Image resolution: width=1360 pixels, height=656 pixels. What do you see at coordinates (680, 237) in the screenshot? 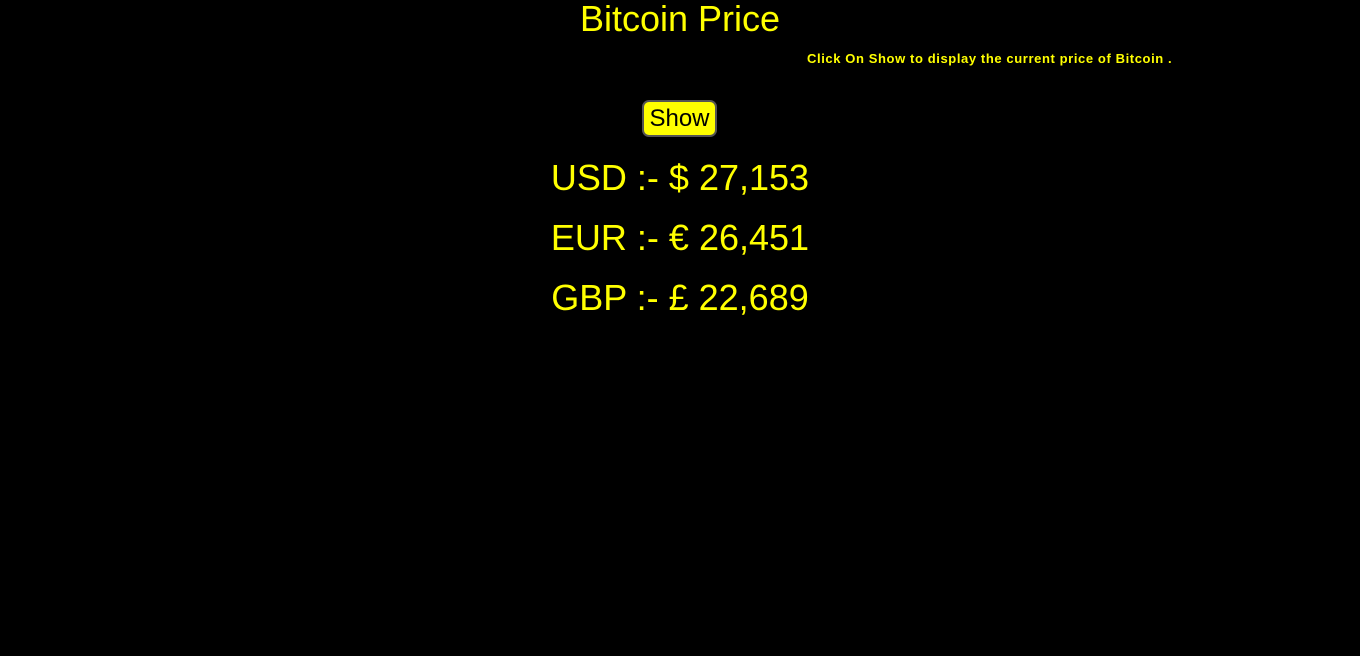
I see `price-row-eur: EUR :- € 26,451` at bounding box center [680, 237].